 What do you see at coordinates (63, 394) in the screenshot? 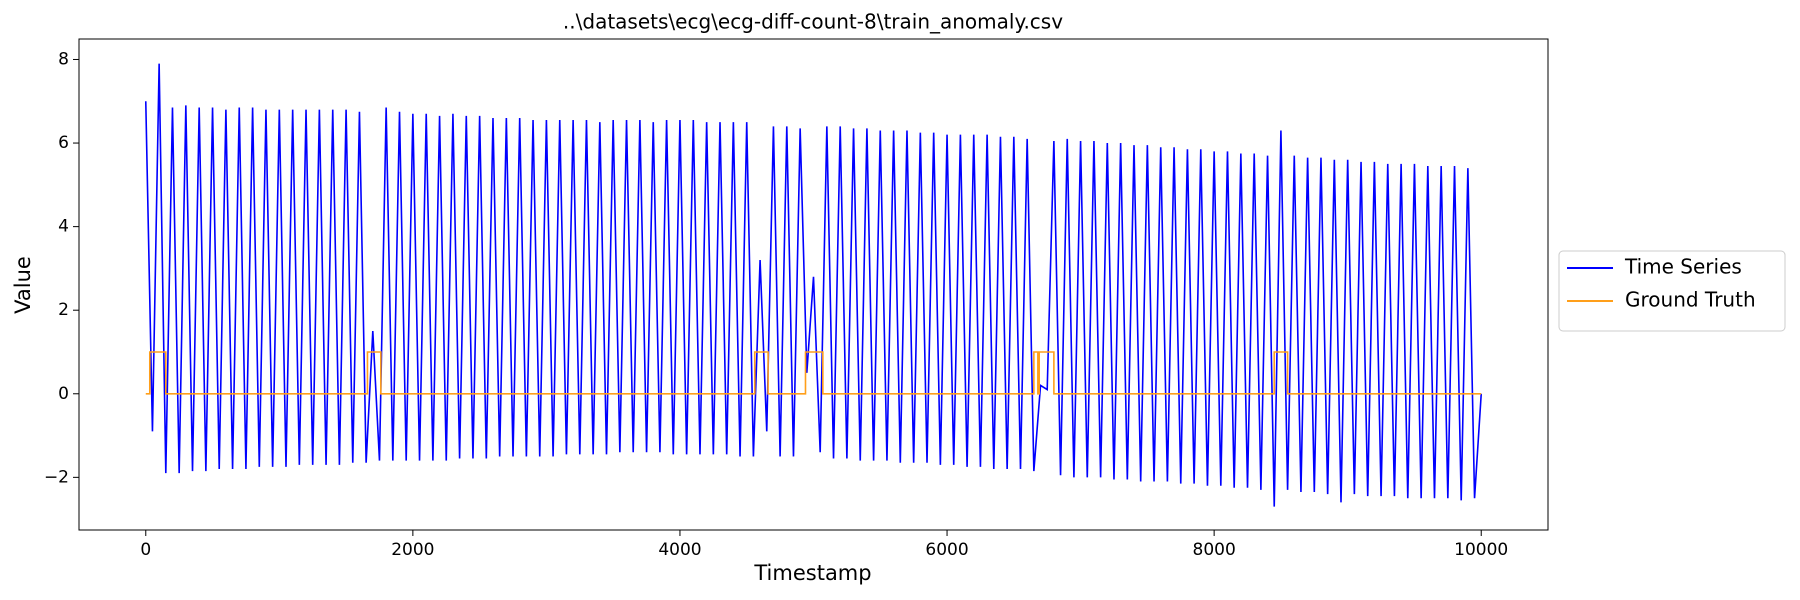
I see `y-tick-label: 0` at bounding box center [63, 394].